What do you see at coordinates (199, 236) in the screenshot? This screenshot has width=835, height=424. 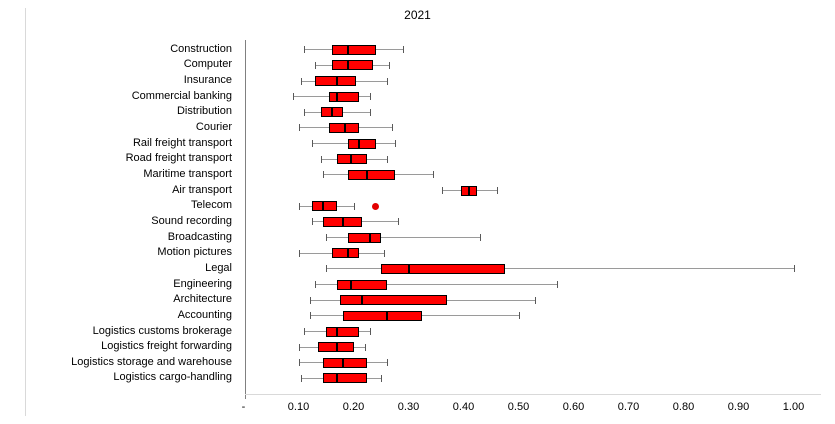 I see `category-label: Broadcasting` at bounding box center [199, 236].